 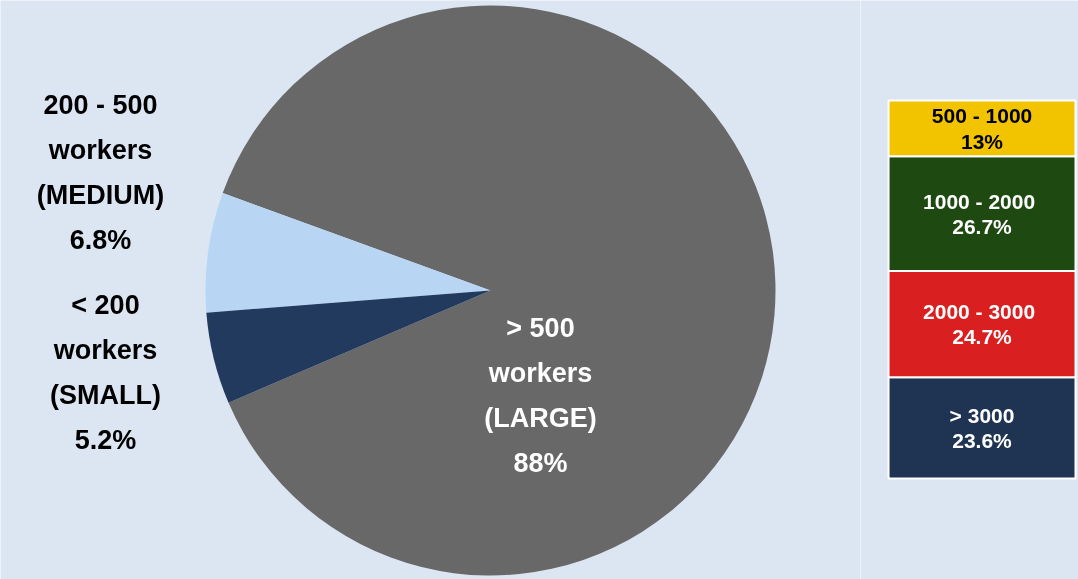 What do you see at coordinates (982, 226) in the screenshot?
I see `data-label: 26.7%` at bounding box center [982, 226].